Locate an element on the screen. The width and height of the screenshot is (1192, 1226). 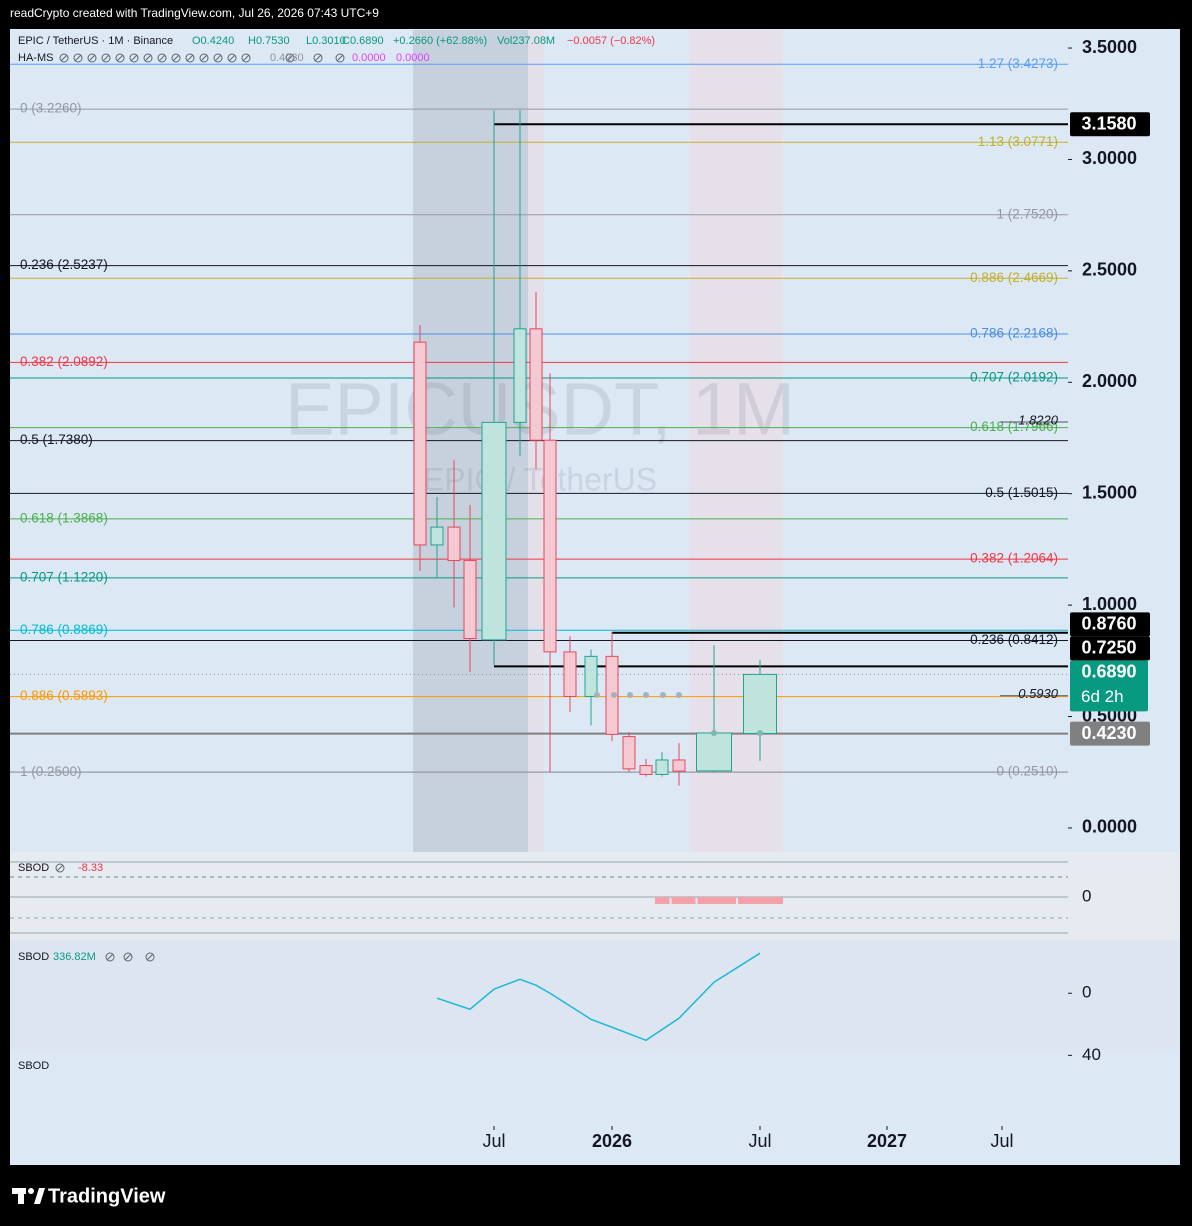
pane-background is located at coordinates (595, 995).